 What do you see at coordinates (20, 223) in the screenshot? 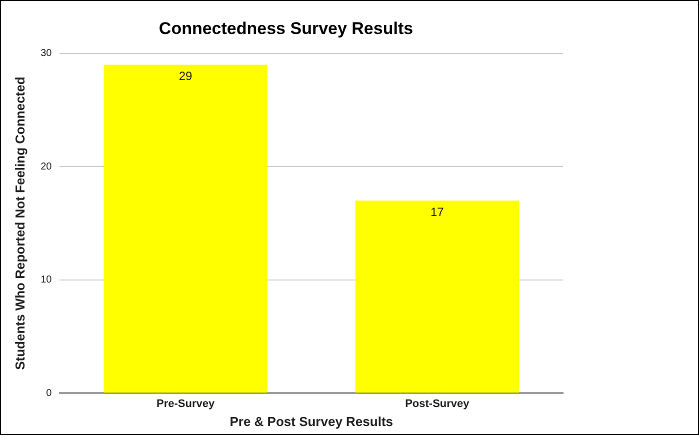
I see `y-axis-title: Students Who Reported Not Feeling Connected` at bounding box center [20, 223].